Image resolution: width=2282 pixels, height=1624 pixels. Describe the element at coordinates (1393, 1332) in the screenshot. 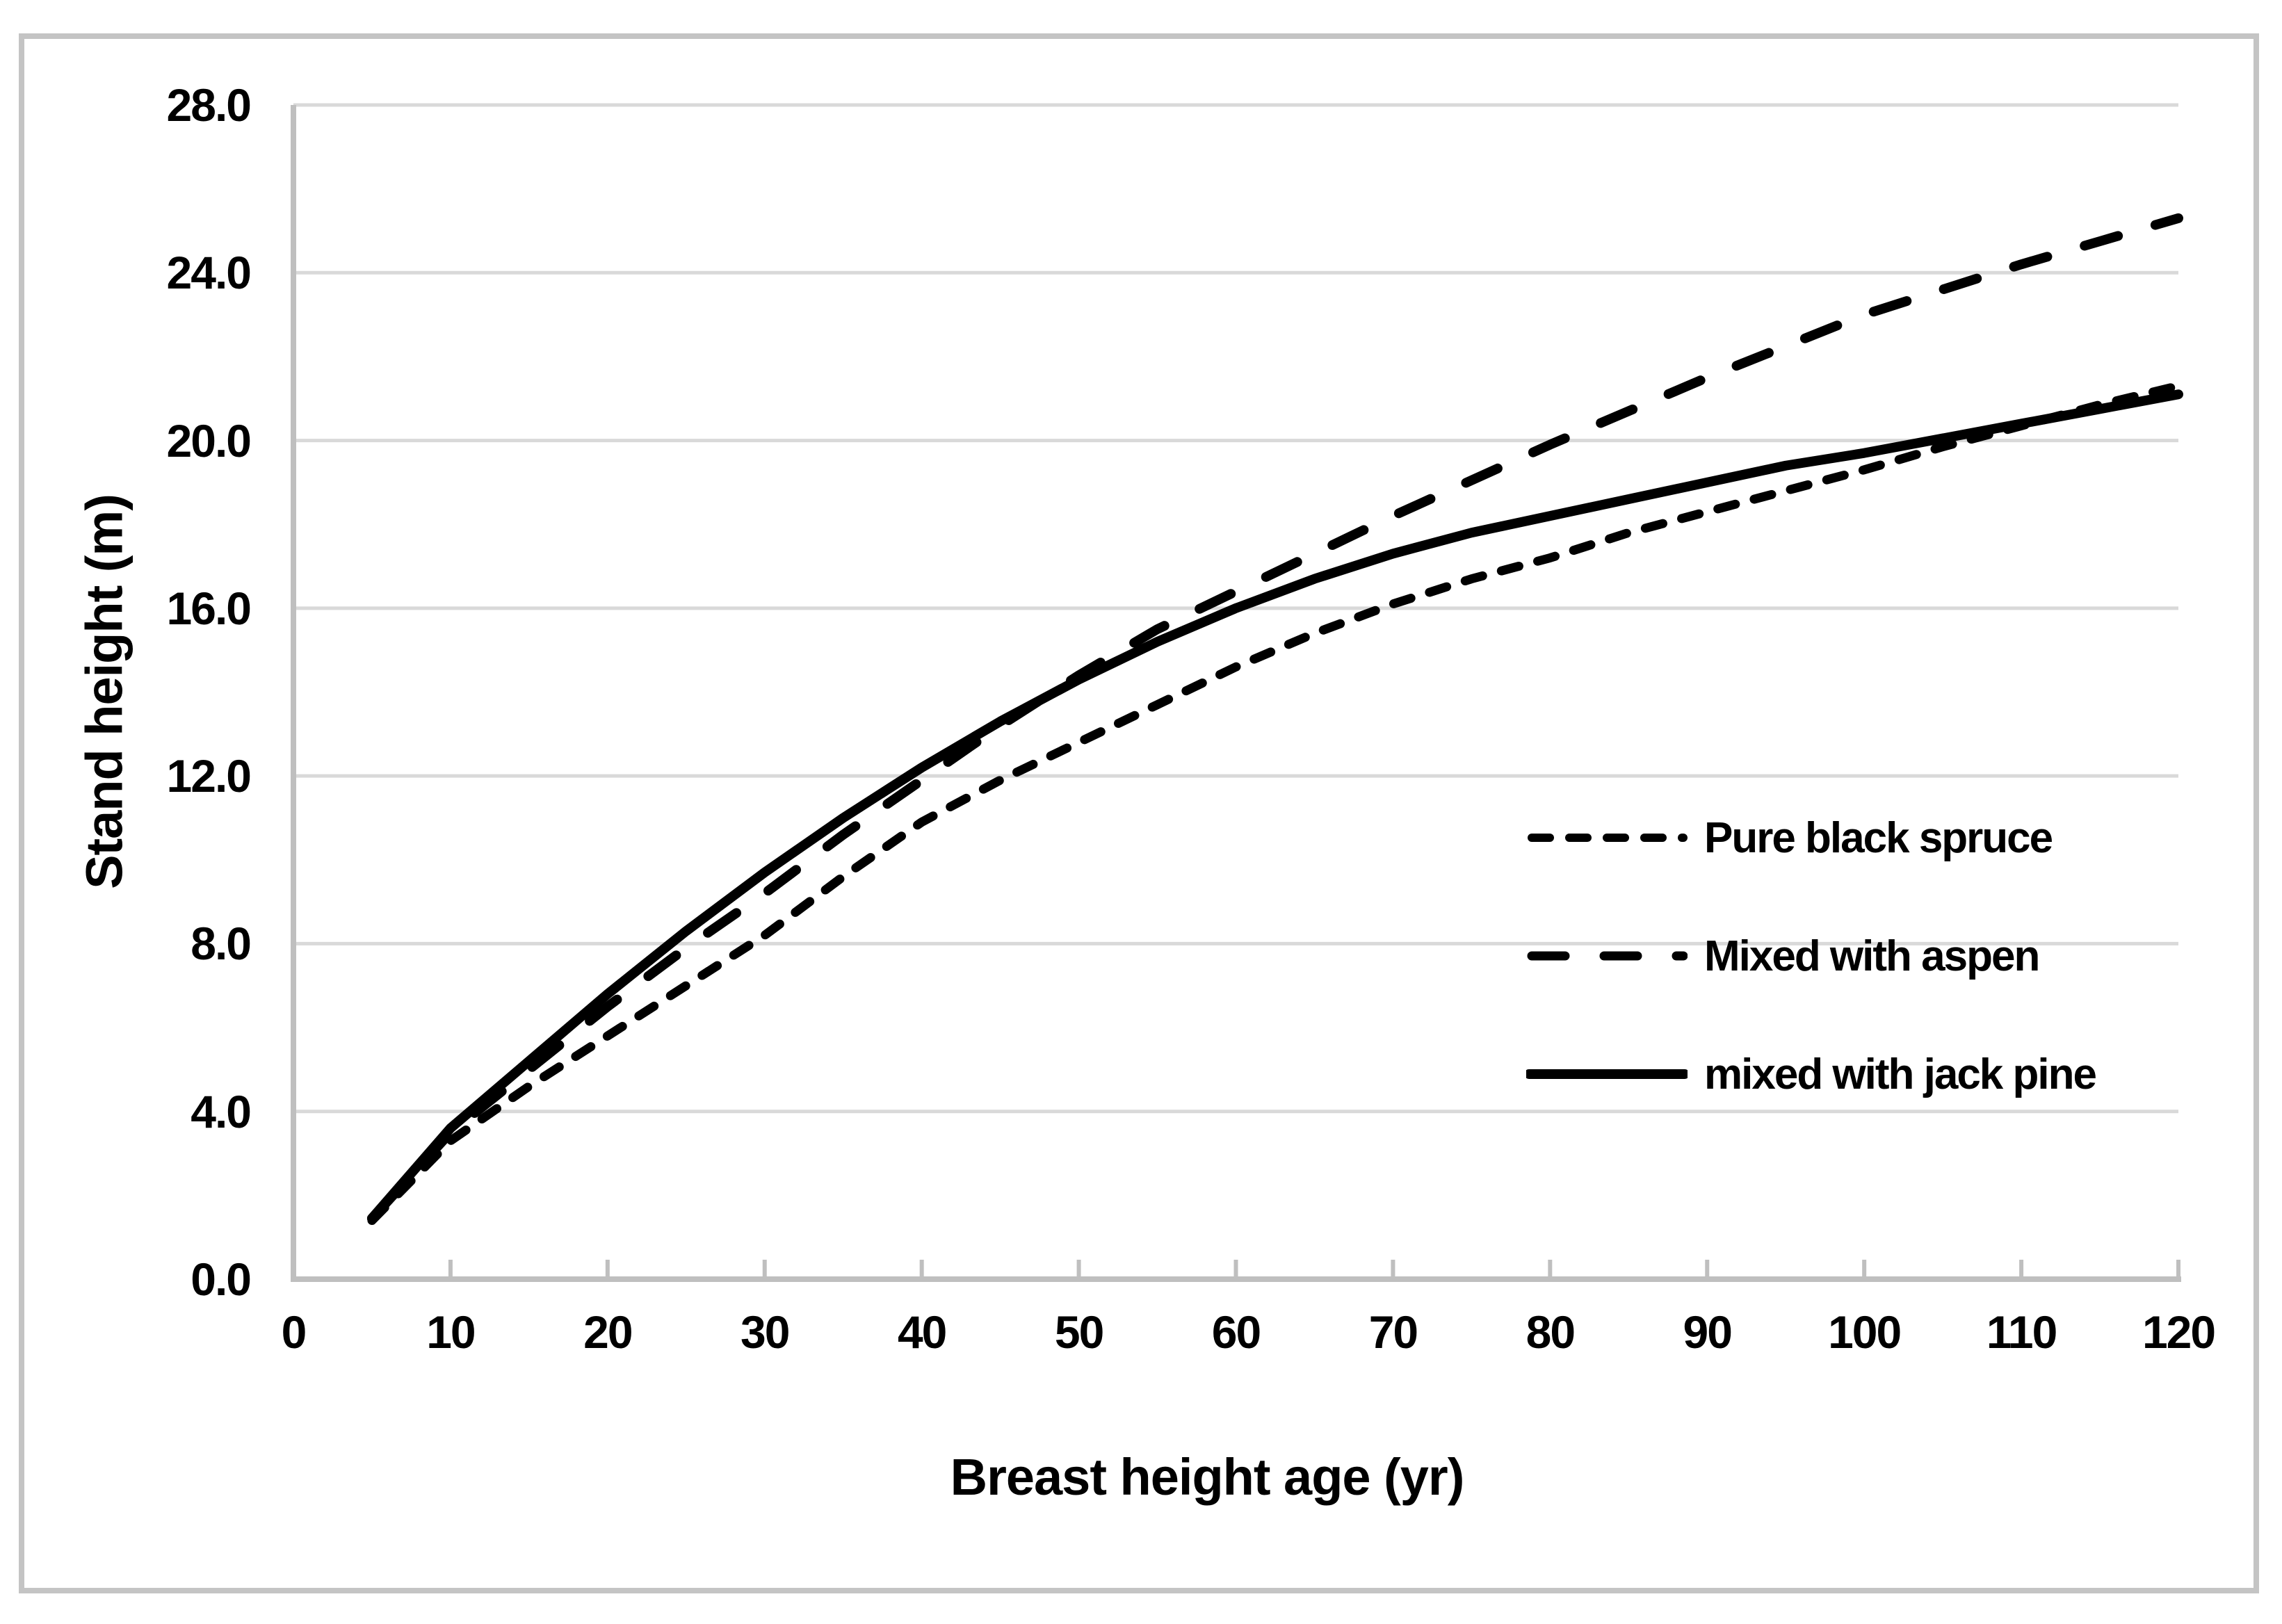

I see `x-tick-label: 70` at that location.